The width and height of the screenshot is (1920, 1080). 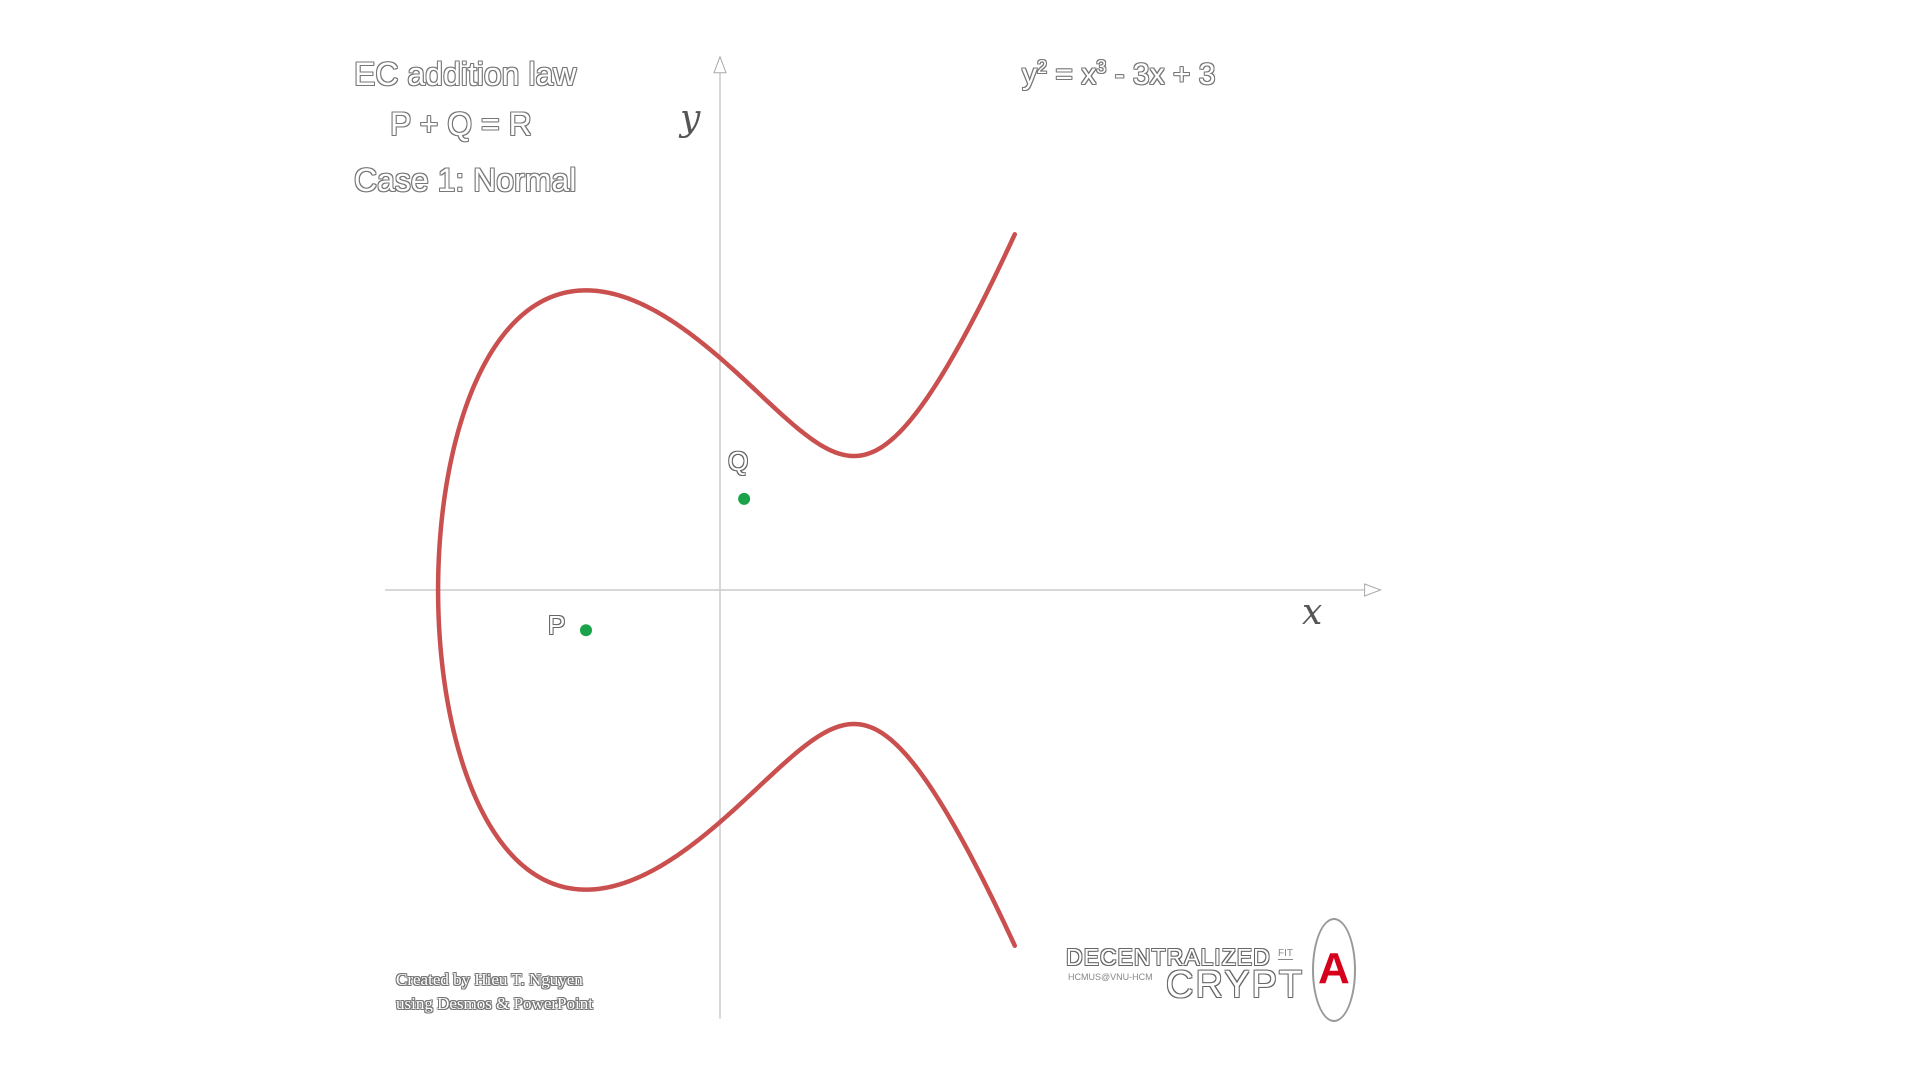 I want to click on curve-eq-y-exponent: 2, so click(x=1042, y=67).